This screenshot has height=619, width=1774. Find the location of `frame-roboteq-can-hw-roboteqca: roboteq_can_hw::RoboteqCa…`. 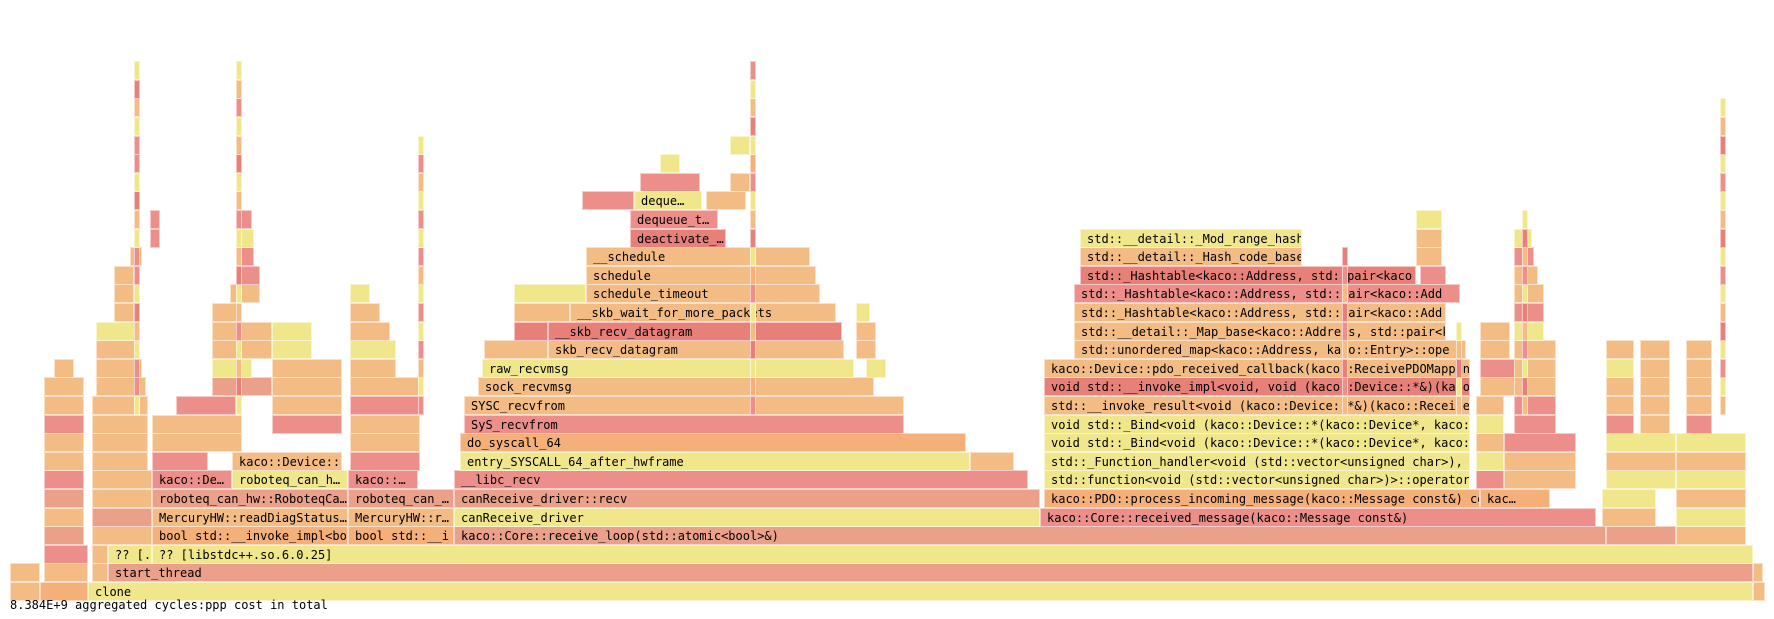

frame-roboteq-can-hw-roboteqca: roboteq_can_hw::RoboteqCa… is located at coordinates (250, 498).